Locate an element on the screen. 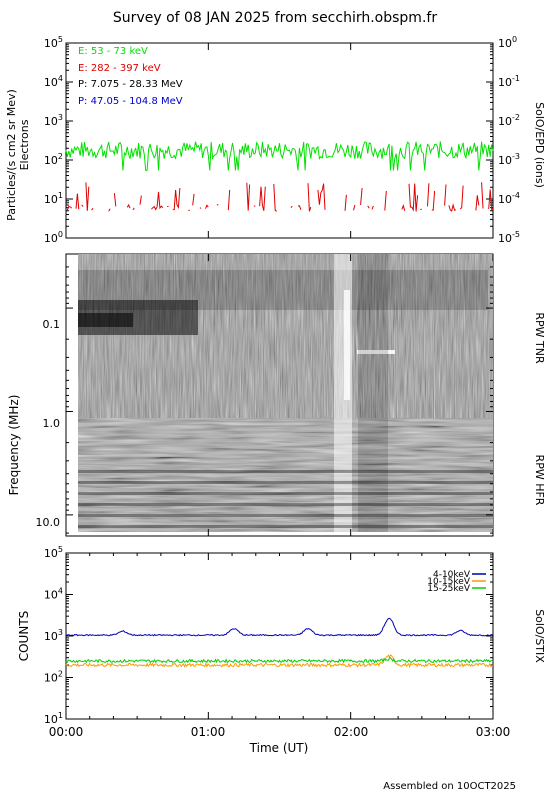  rpw-hfr-label: RPW HFR is located at coordinates (539, 480).